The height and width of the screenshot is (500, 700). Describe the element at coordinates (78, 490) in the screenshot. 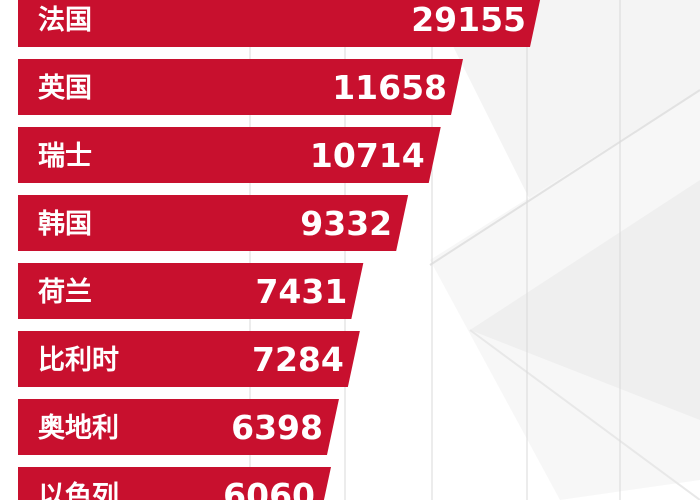

I see `bar-category-label: 以色列` at that location.